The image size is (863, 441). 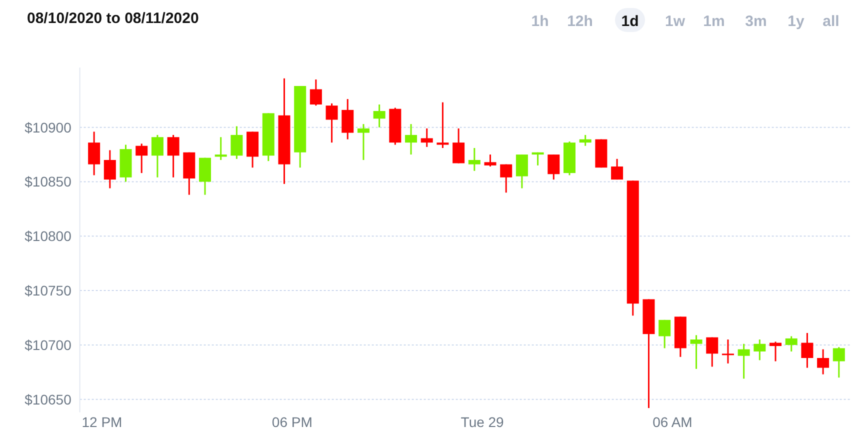 I want to click on x-tick-label: 12 PM, so click(x=102, y=422).